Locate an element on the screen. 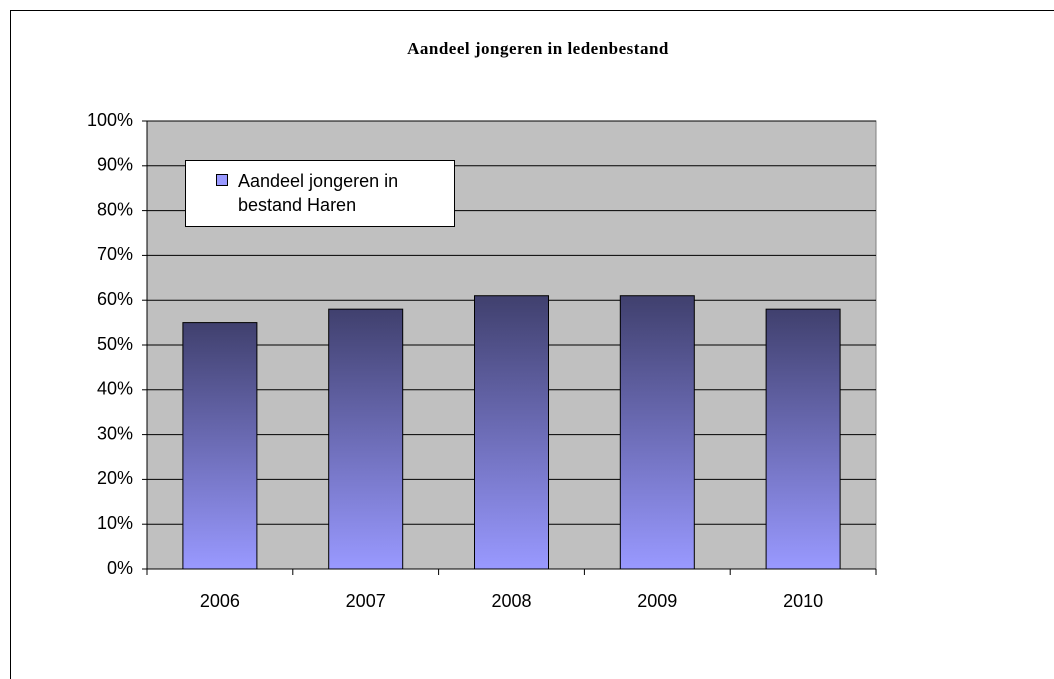 The height and width of the screenshot is (679, 1054). legend: Aandeel jongeren in bestand Haren is located at coordinates (320, 193).